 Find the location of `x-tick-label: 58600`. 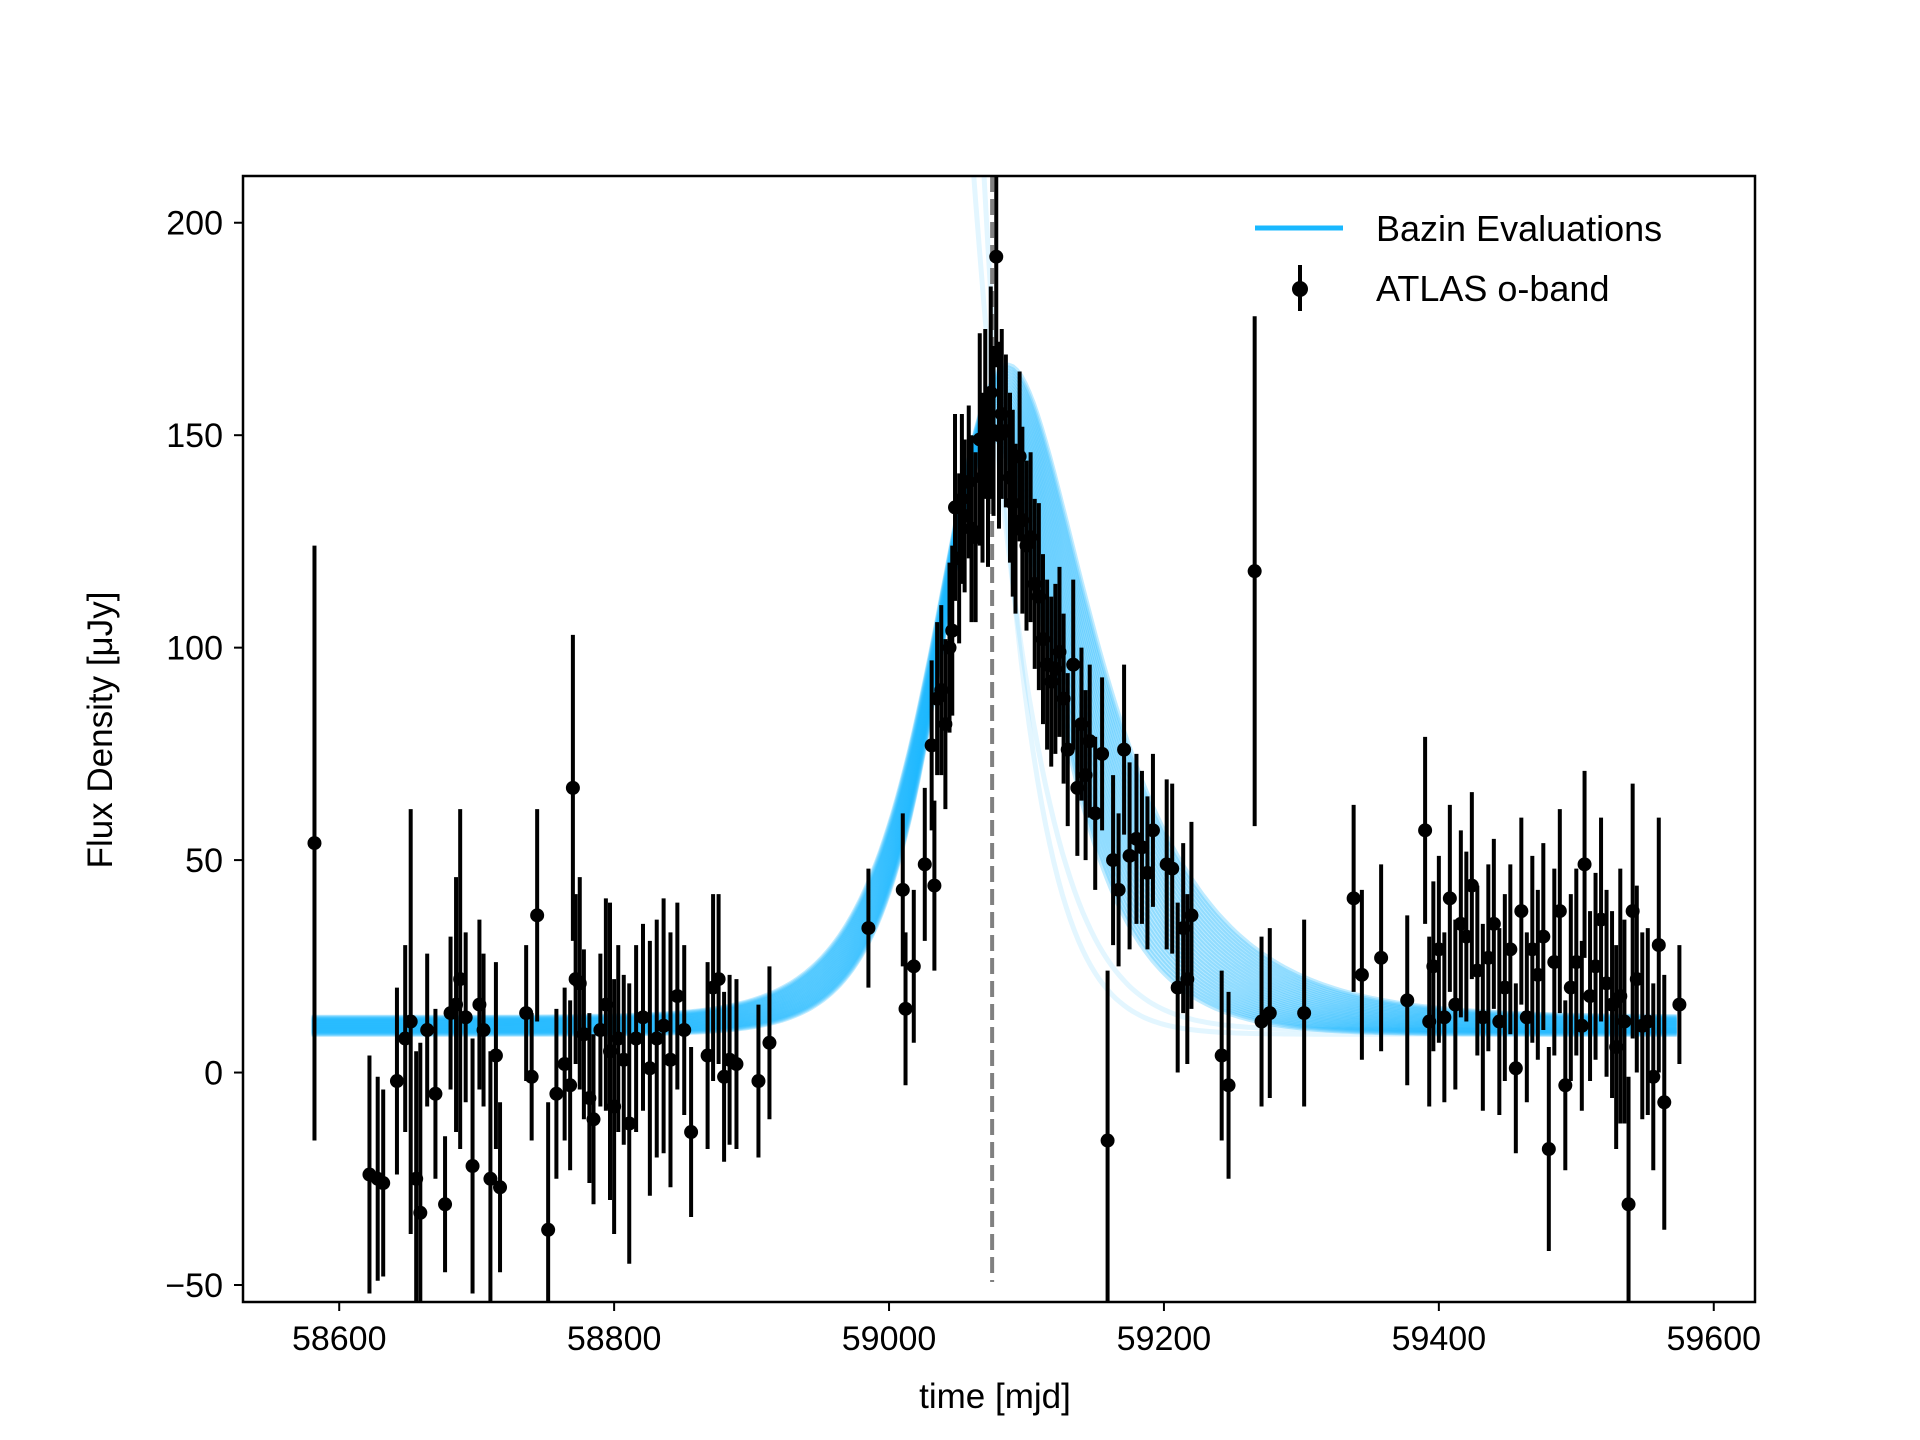

x-tick-label: 58600 is located at coordinates (339, 1339).